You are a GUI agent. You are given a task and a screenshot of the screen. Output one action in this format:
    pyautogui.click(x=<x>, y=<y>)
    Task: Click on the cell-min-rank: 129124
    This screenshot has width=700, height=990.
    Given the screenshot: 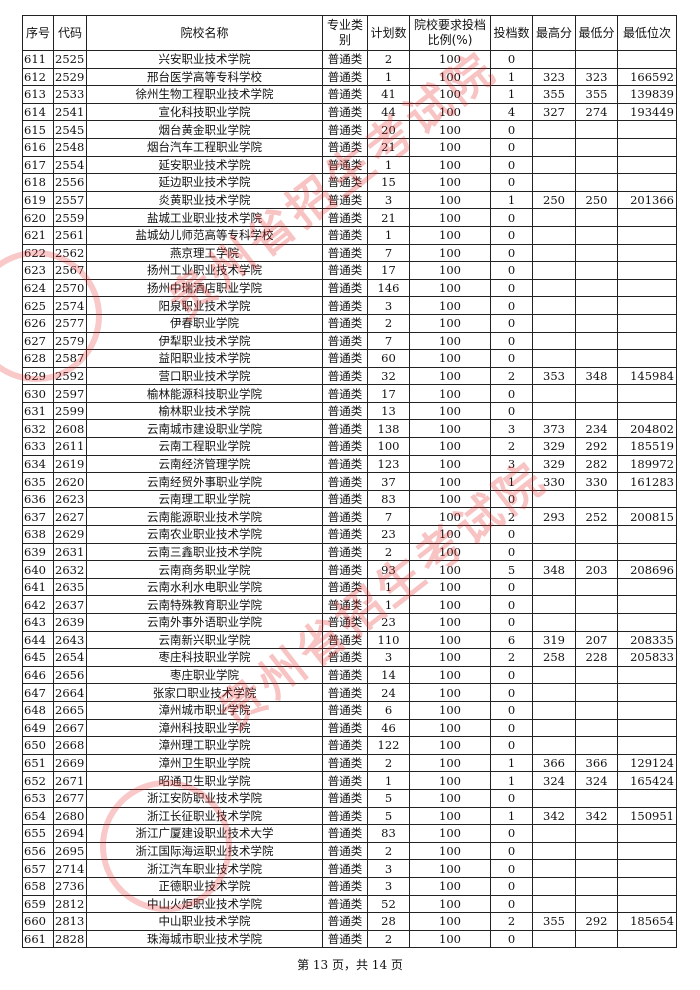 What is the action you would take?
    pyautogui.click(x=647, y=763)
    